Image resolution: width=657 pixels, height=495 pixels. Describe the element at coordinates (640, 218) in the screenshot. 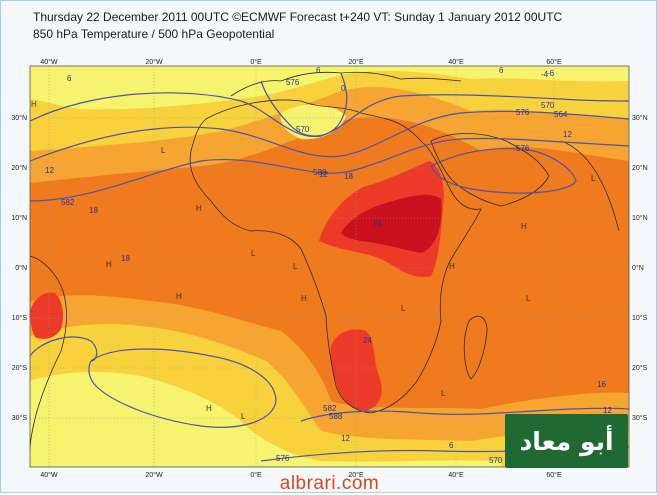

I see `right-lat-label: 10°N` at that location.